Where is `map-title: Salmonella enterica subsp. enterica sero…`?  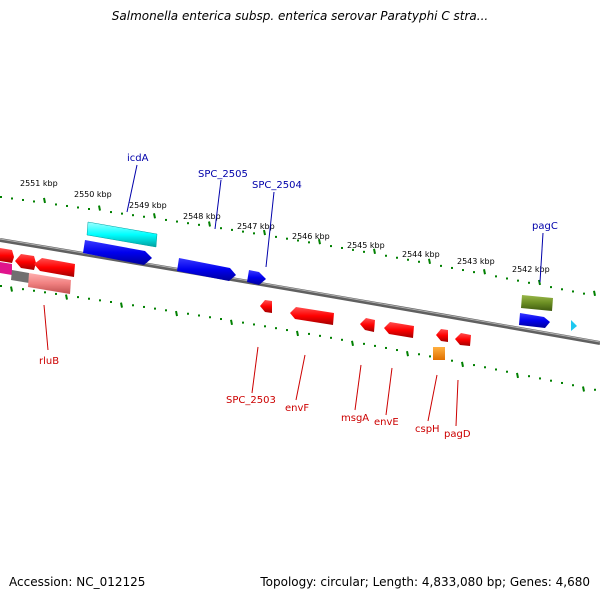 map-title: Salmonella enterica subsp. enterica sero… is located at coordinates (300, 16).